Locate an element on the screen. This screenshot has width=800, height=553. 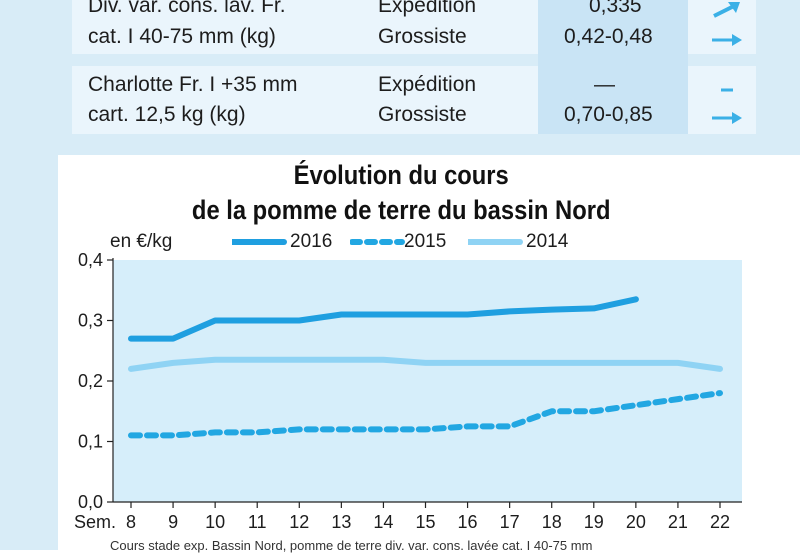
price-column-band is located at coordinates (613, 67).